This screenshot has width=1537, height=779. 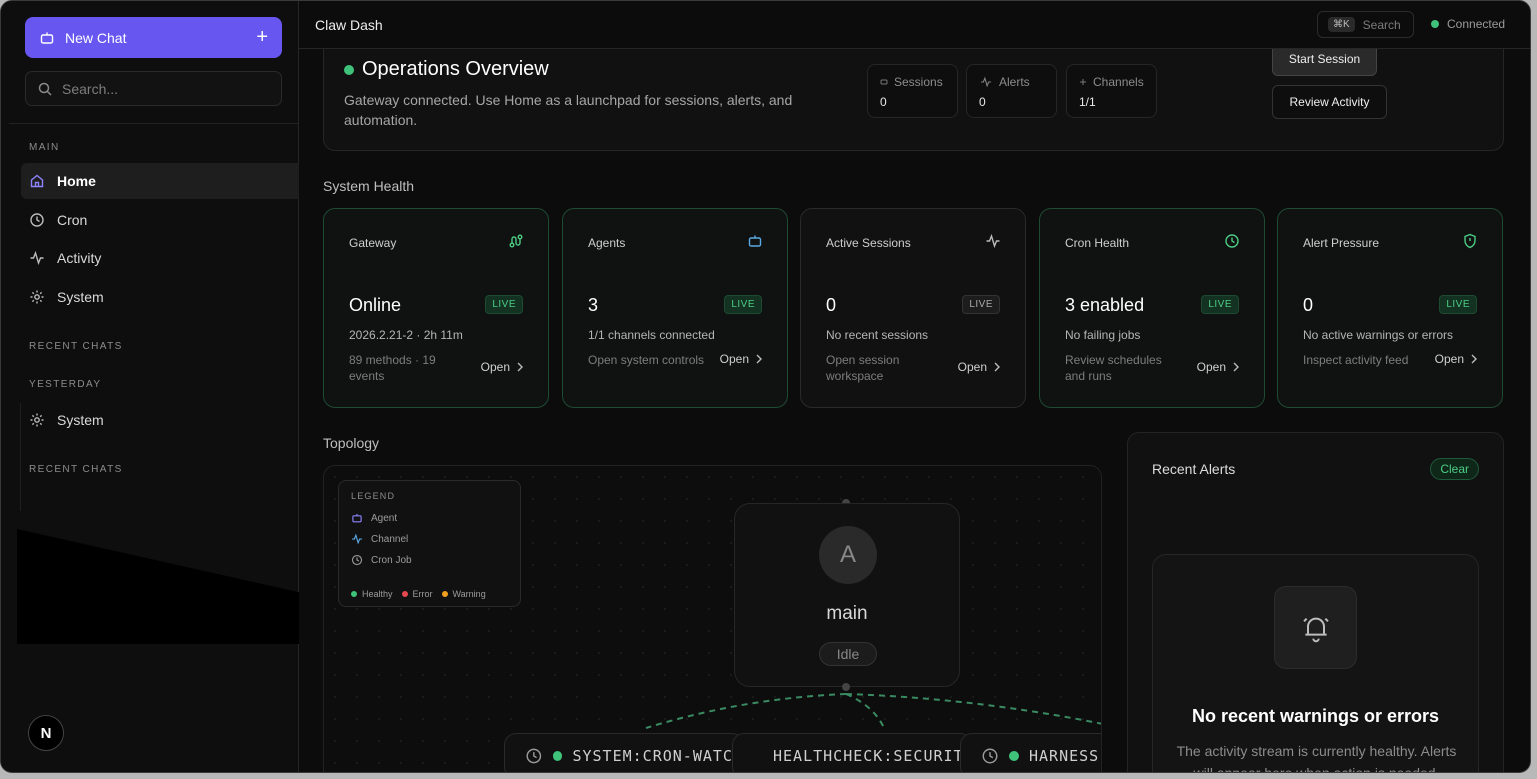 What do you see at coordinates (469, 594) in the screenshot?
I see `legend-status-warning: Warning` at bounding box center [469, 594].